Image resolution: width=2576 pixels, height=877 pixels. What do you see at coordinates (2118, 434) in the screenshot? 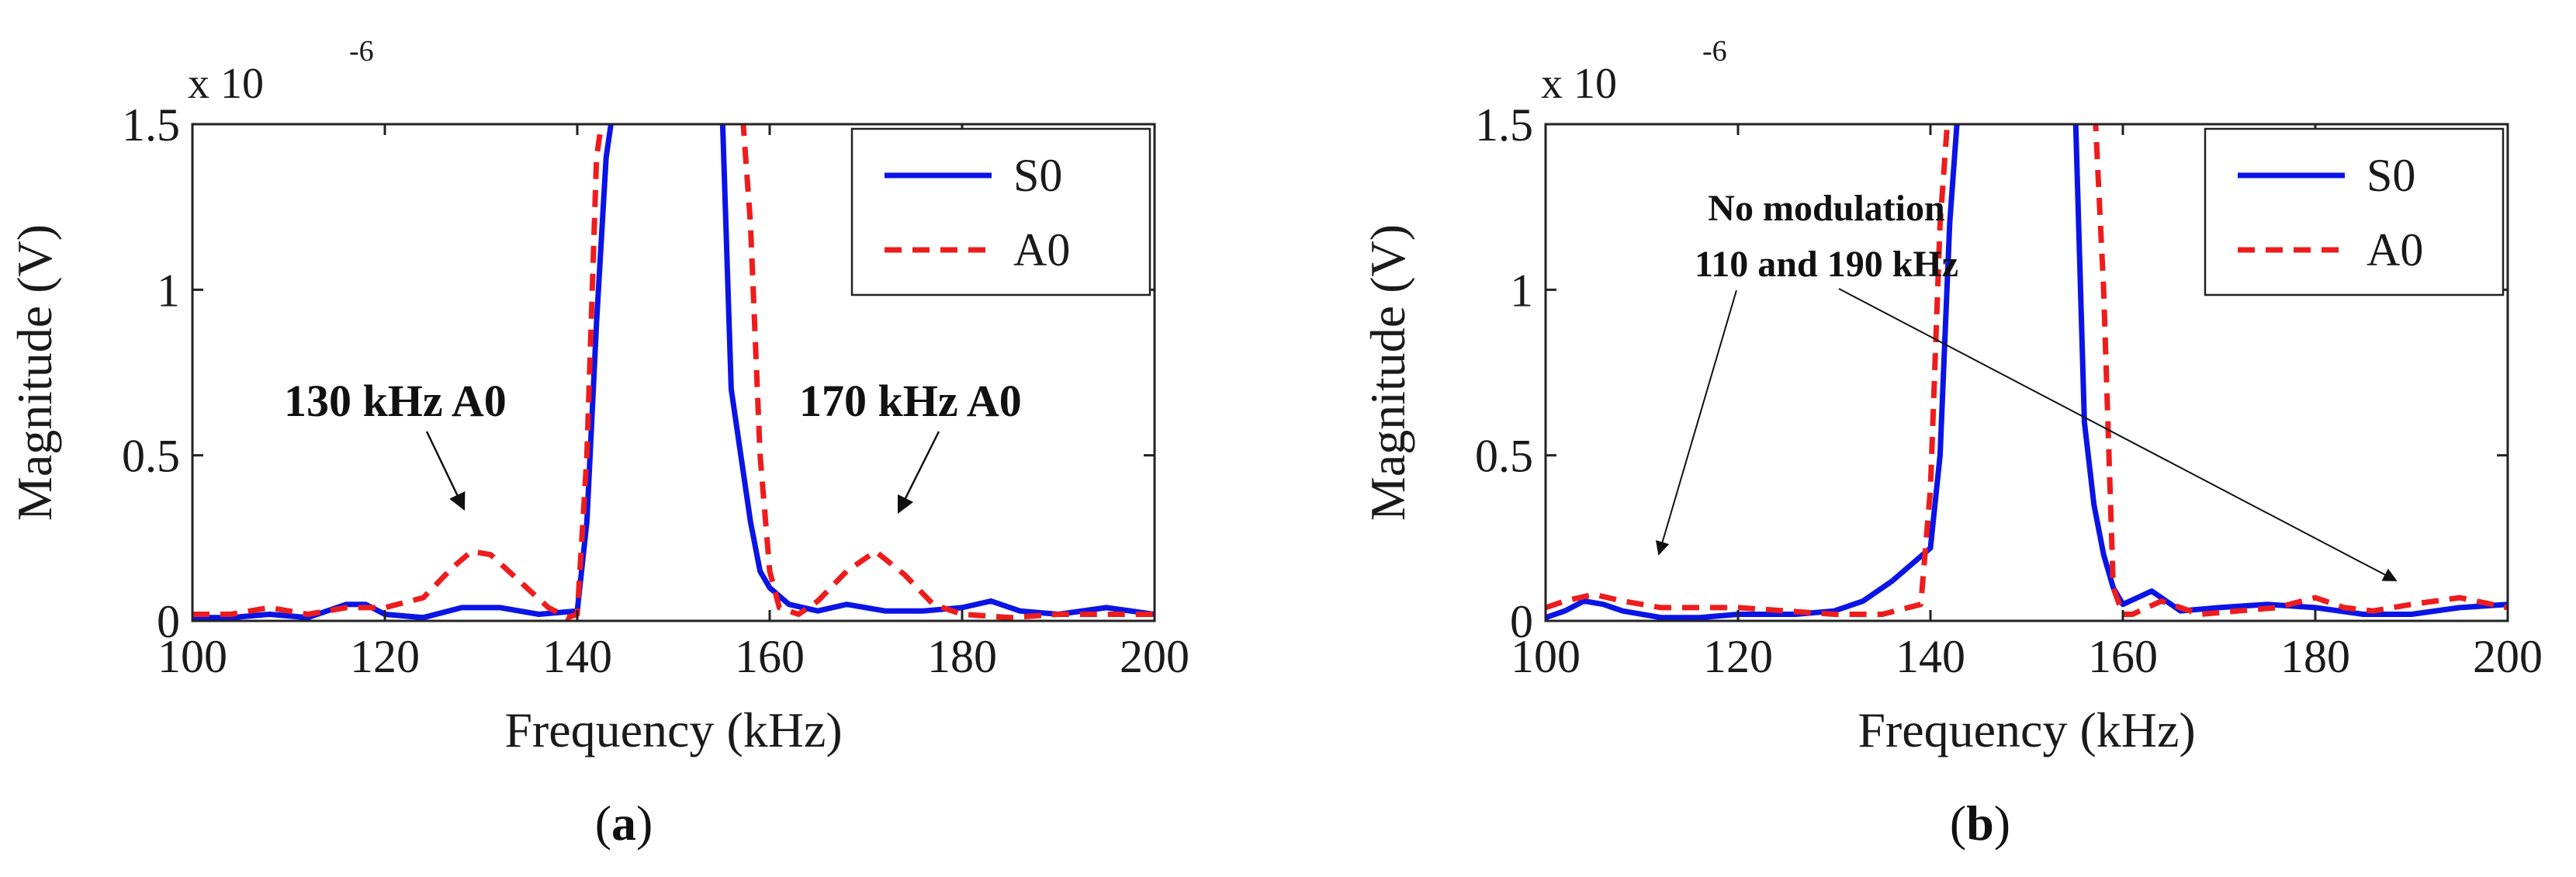
I see `annotation-arrow-190khz` at bounding box center [2118, 434].